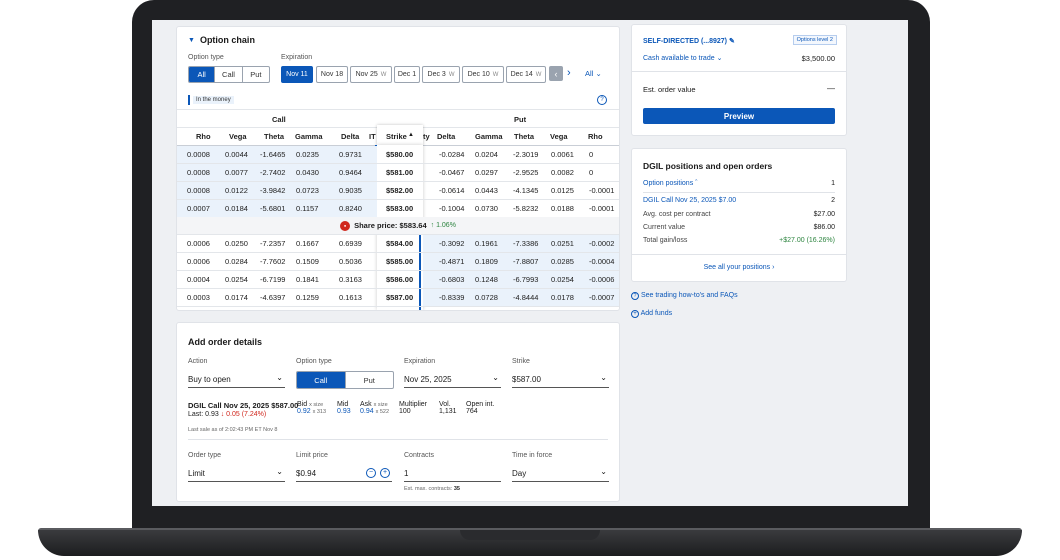 The width and height of the screenshot is (1060, 560). Describe the element at coordinates (739, 267) in the screenshot. I see `see-all-positions-link: See all your positions ›` at that location.